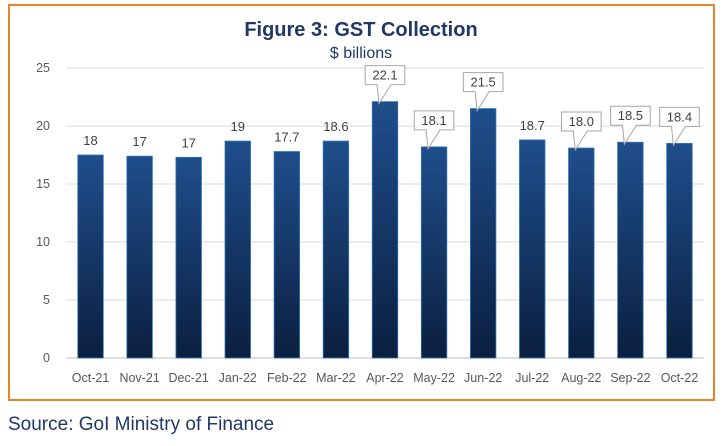  What do you see at coordinates (90, 140) in the screenshot?
I see `data-label: 18` at bounding box center [90, 140].